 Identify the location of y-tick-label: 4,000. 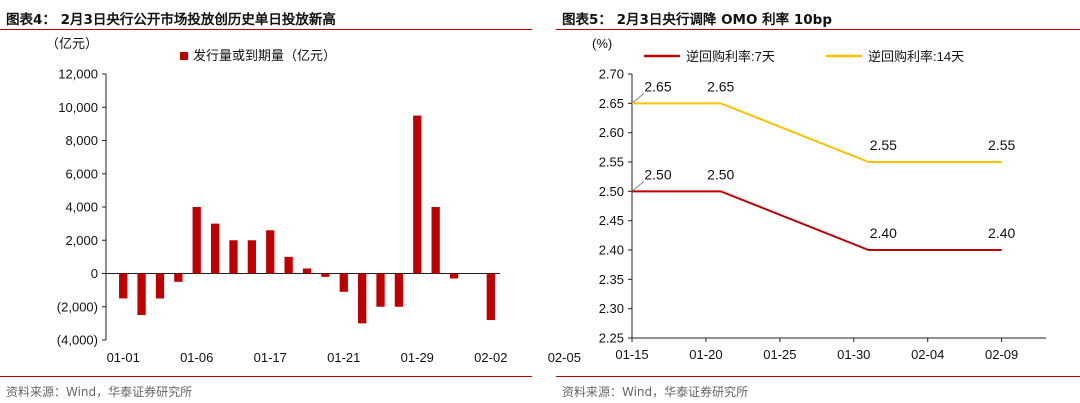
(81, 207).